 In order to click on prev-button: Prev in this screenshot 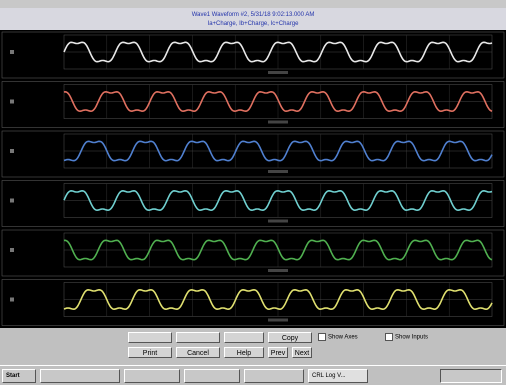, I will do `click(278, 352)`.